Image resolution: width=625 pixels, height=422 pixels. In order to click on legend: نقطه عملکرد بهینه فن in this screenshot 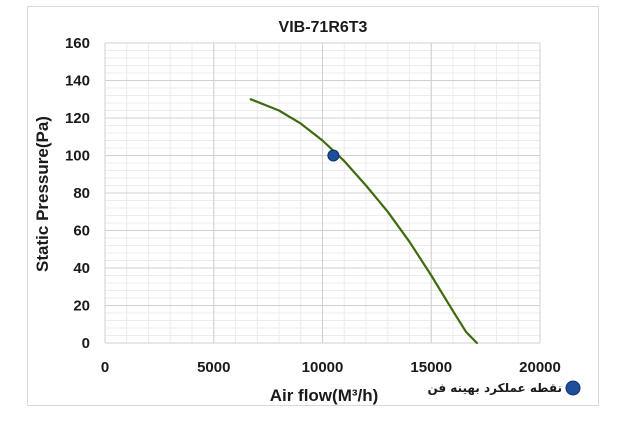, I will do `click(504, 388)`.